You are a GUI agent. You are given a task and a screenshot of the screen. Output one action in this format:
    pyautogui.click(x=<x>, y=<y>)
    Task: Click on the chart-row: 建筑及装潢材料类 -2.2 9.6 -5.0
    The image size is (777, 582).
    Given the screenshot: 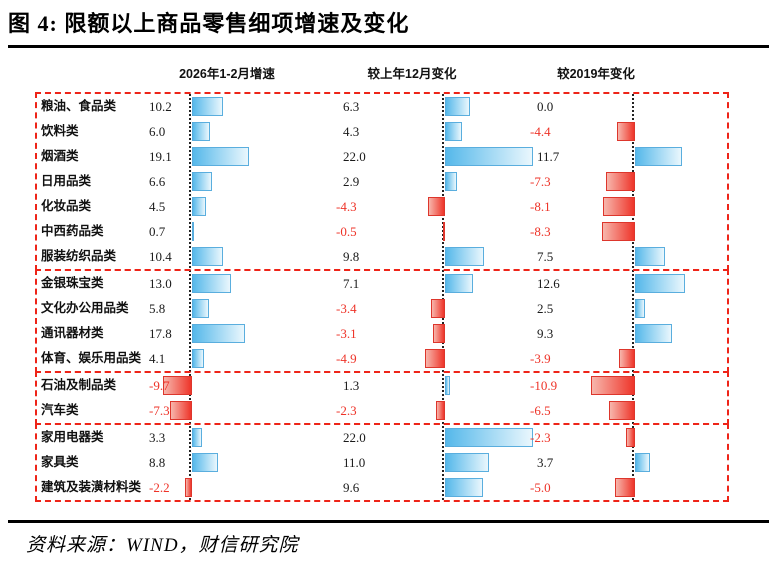 What is the action you would take?
    pyautogui.click(x=382, y=487)
    